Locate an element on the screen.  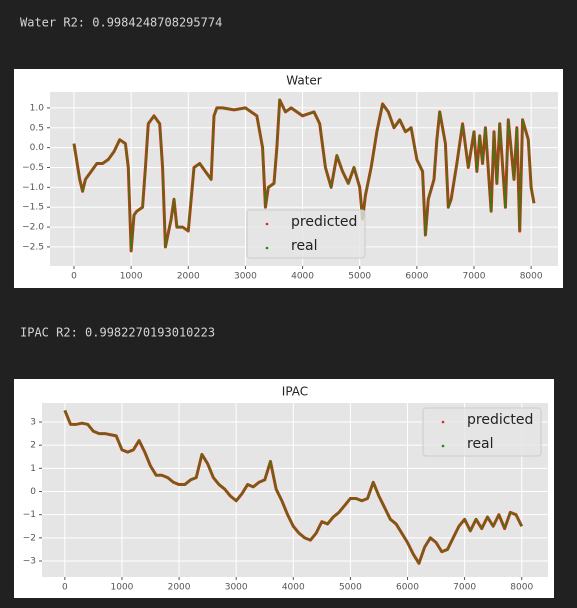
y-tick-label: 2 is located at coordinates (33, 446).